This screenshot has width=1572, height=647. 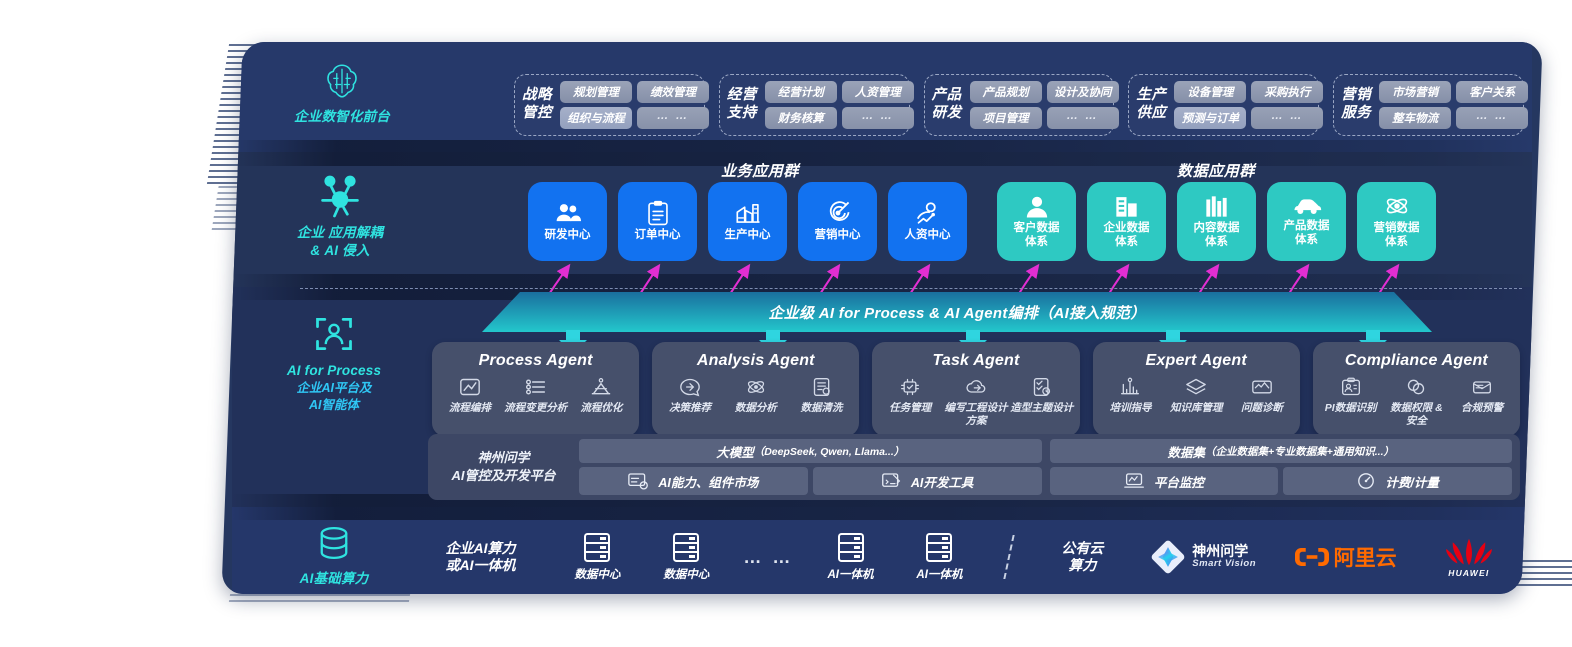 I want to click on tile-marketing-center: 营销中心, so click(x=837, y=221).